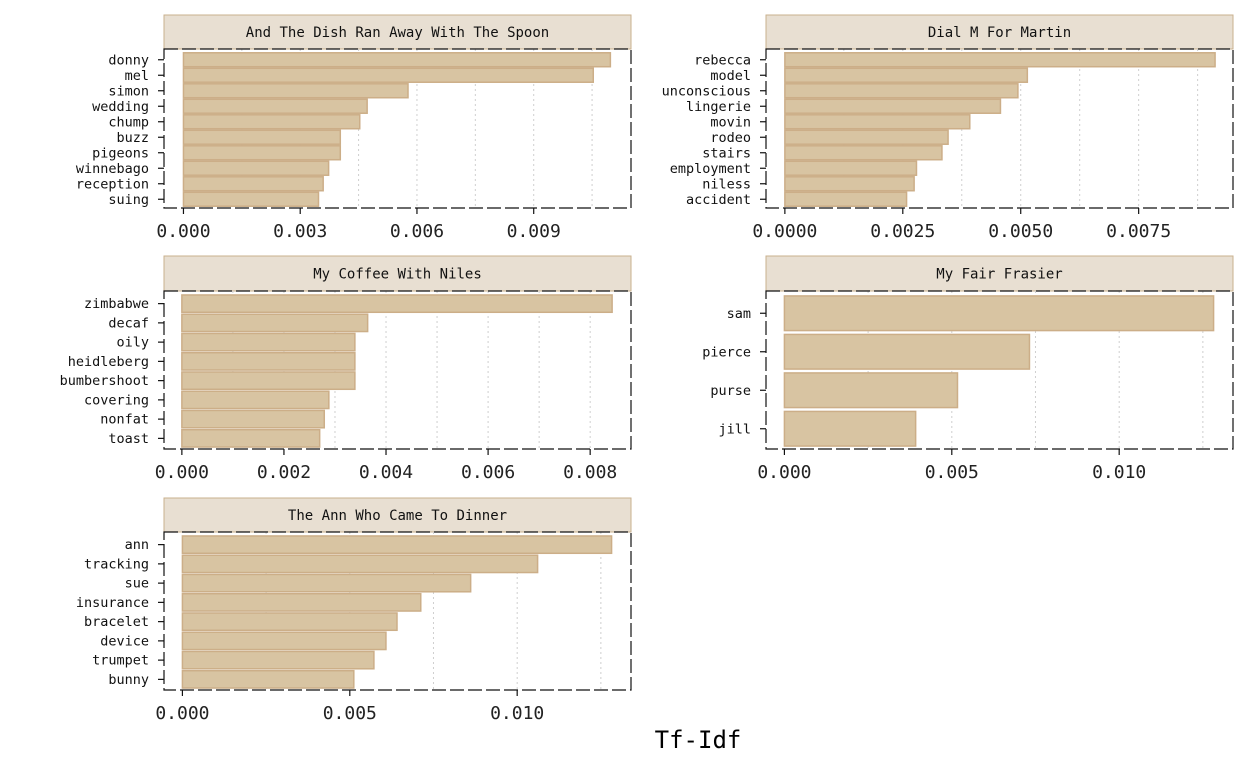 The height and width of the screenshot is (768, 1248). What do you see at coordinates (116, 622) in the screenshot?
I see `category-label: bracelet` at bounding box center [116, 622].